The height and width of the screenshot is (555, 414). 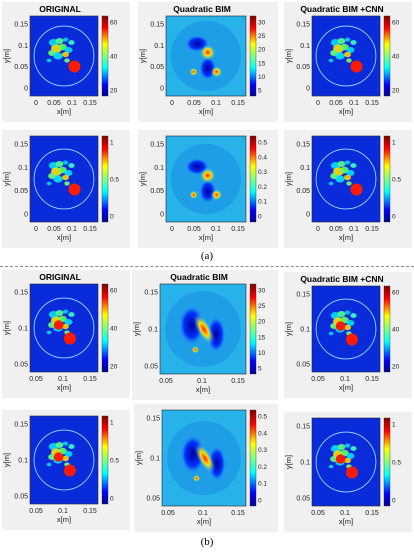 What do you see at coordinates (207, 256) in the screenshot?
I see `section-label-a: (a)` at bounding box center [207, 256].